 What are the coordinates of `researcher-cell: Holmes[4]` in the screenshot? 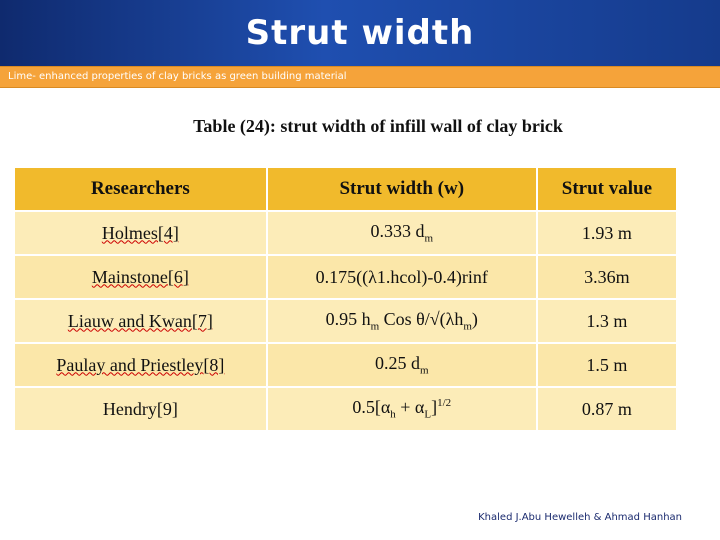 It's located at (140, 233).